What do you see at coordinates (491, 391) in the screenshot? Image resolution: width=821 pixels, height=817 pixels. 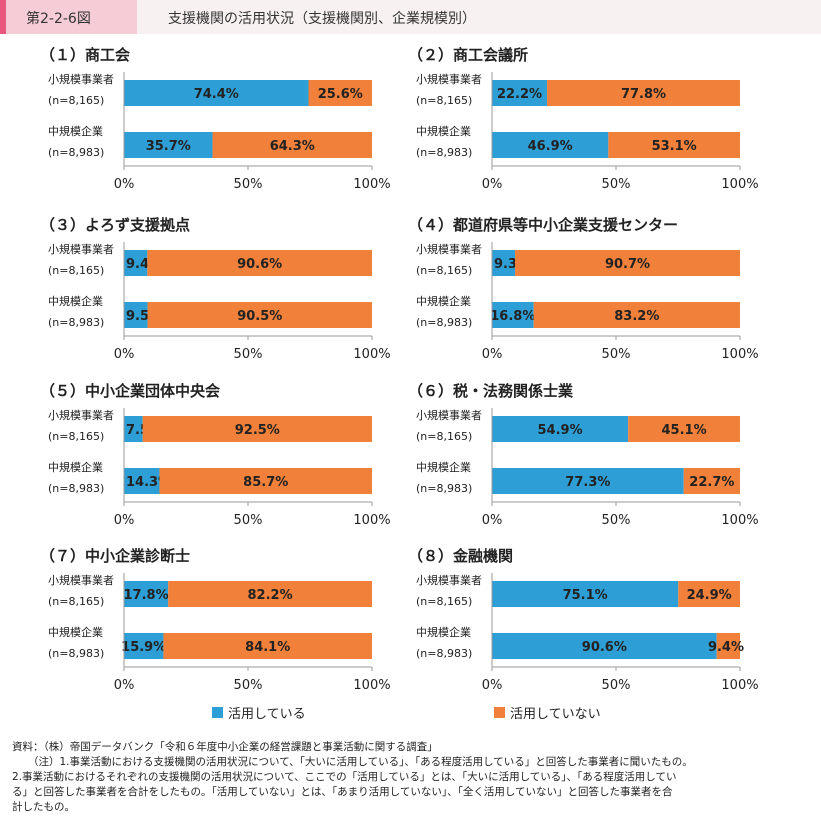 I see `panel-6-title: （６）税・法務関係士業` at bounding box center [491, 391].